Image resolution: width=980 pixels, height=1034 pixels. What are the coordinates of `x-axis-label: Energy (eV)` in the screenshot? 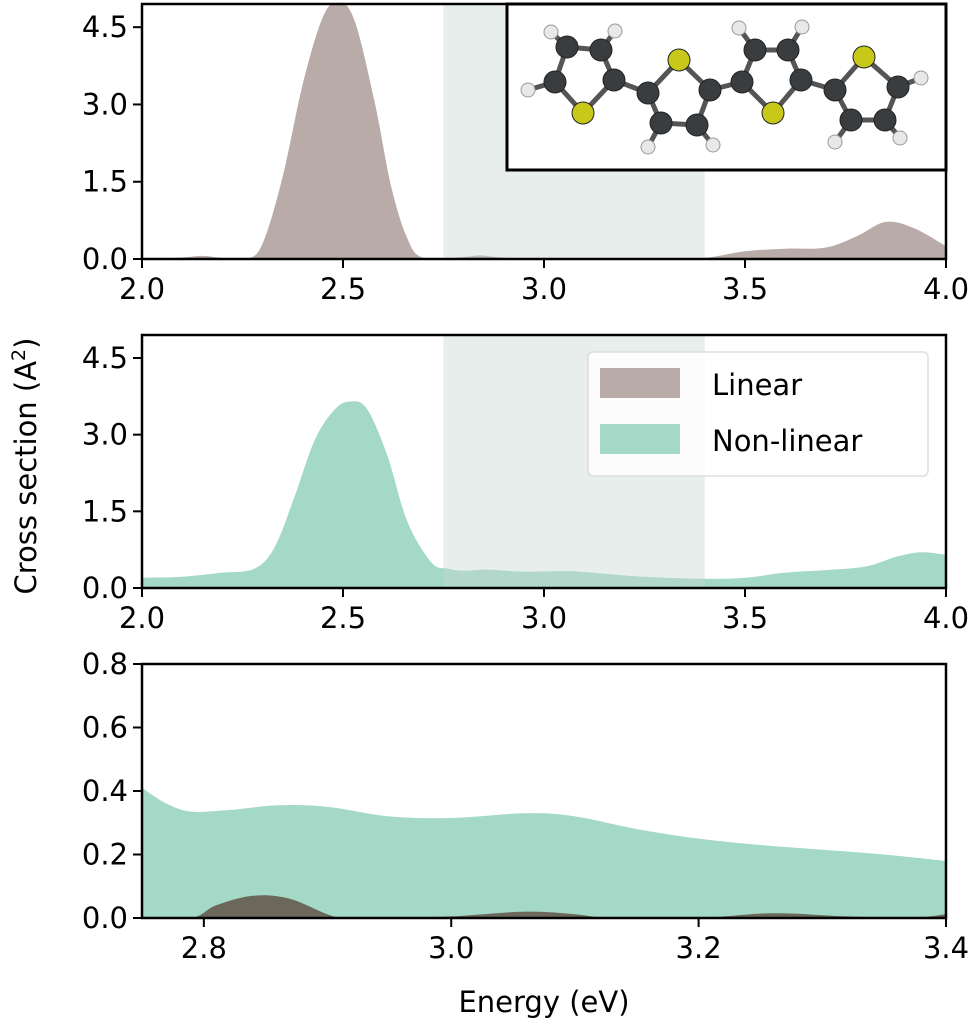 It's located at (543, 1002).